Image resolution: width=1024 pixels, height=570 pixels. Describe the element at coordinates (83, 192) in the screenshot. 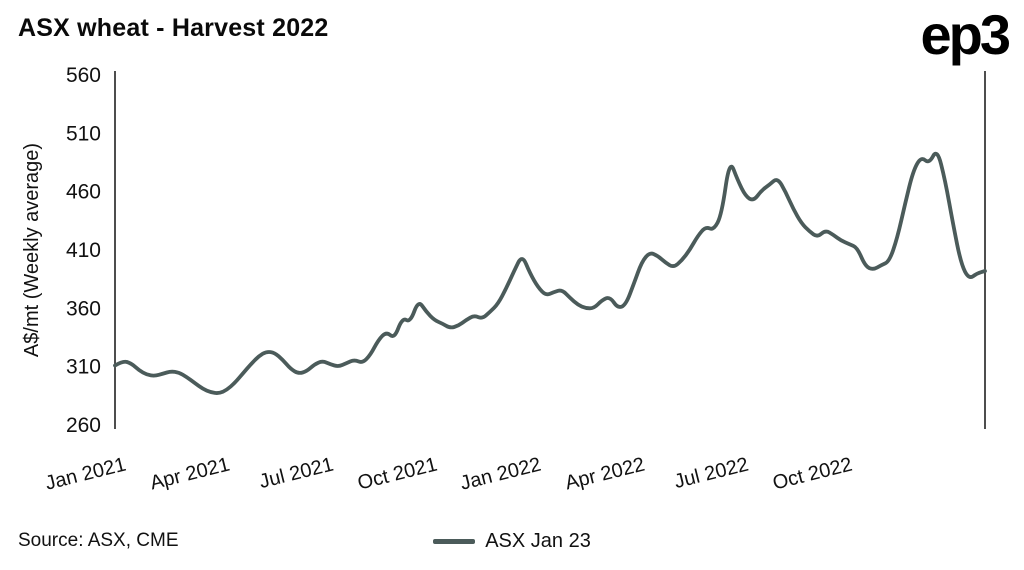

I see `y-tick-label: 460` at that location.